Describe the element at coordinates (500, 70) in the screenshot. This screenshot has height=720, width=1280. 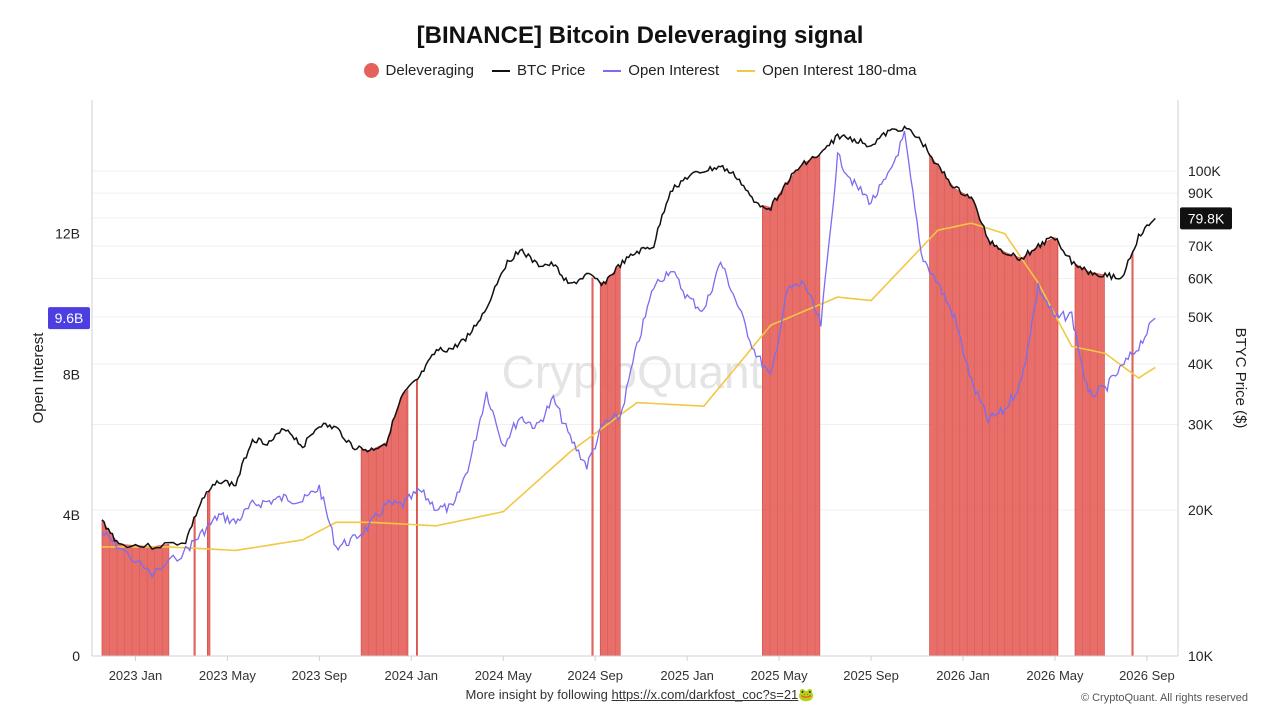
I see `legend-marker-btc-price` at that location.